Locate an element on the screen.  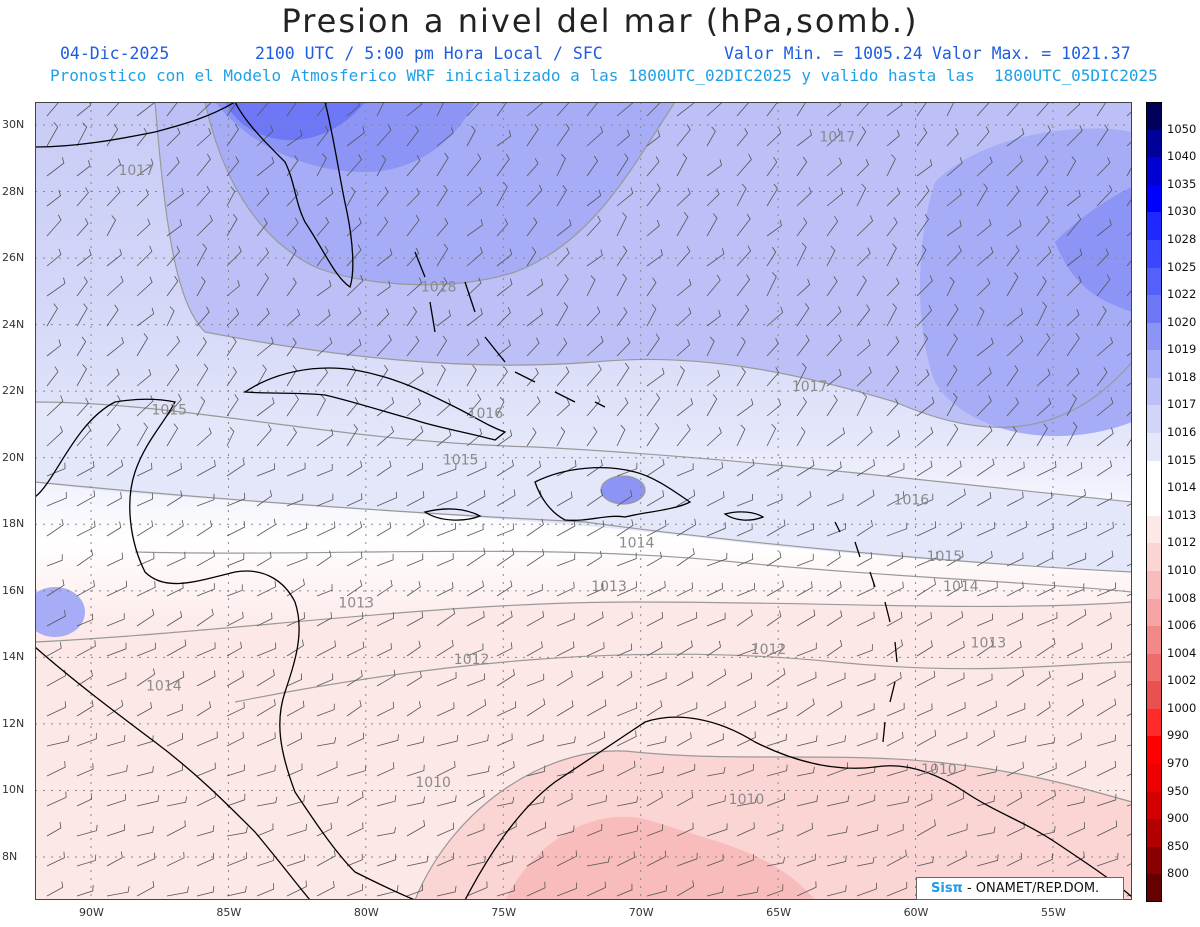
date-label: 04-Dic-2025 is located at coordinates (115, 53).